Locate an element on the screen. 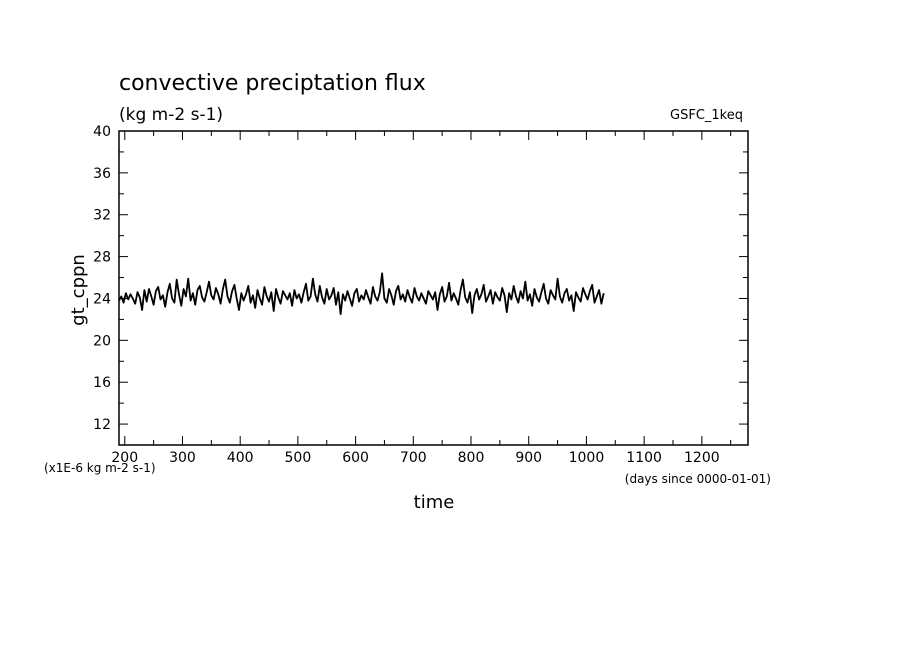  x-tick-label: 300 is located at coordinates (182, 458).